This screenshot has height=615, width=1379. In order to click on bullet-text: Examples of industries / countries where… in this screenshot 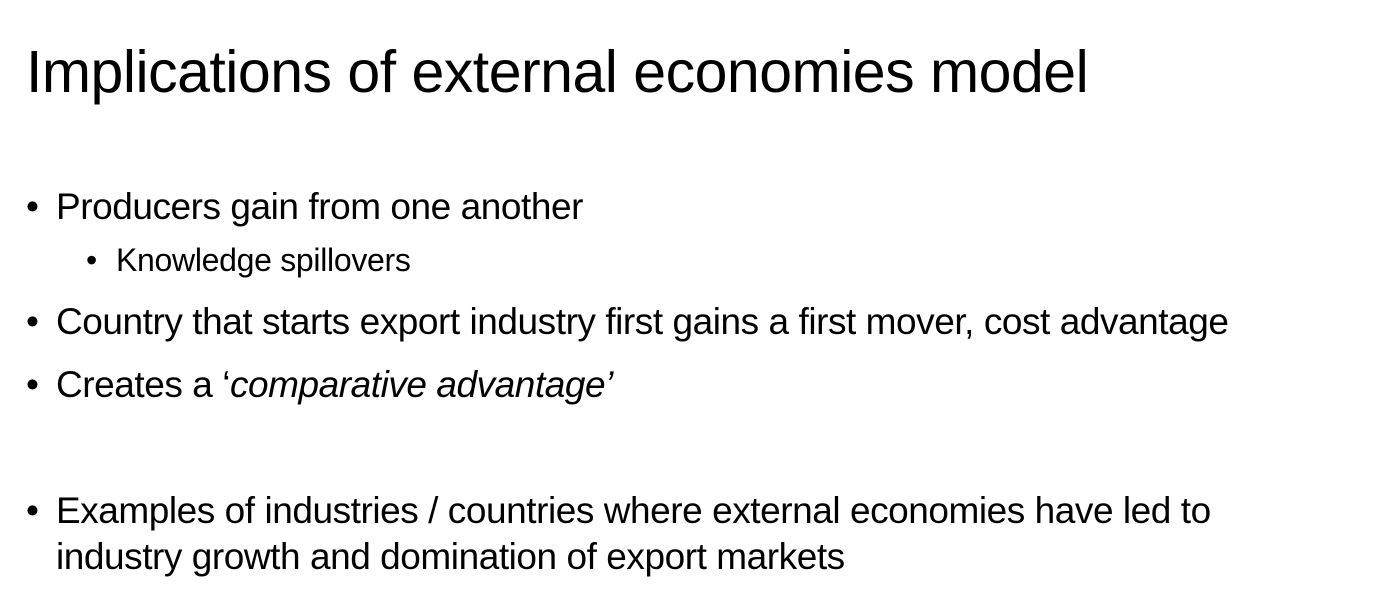, I will do `click(633, 534)`.